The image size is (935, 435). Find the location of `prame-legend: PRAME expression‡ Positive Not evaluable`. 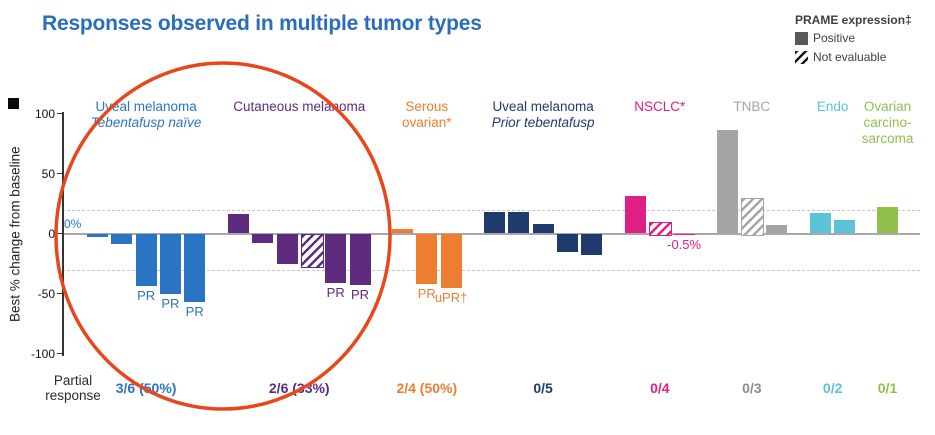

prame-legend: PRAME expression‡ Positive Not evaluable is located at coordinates (865, 41).